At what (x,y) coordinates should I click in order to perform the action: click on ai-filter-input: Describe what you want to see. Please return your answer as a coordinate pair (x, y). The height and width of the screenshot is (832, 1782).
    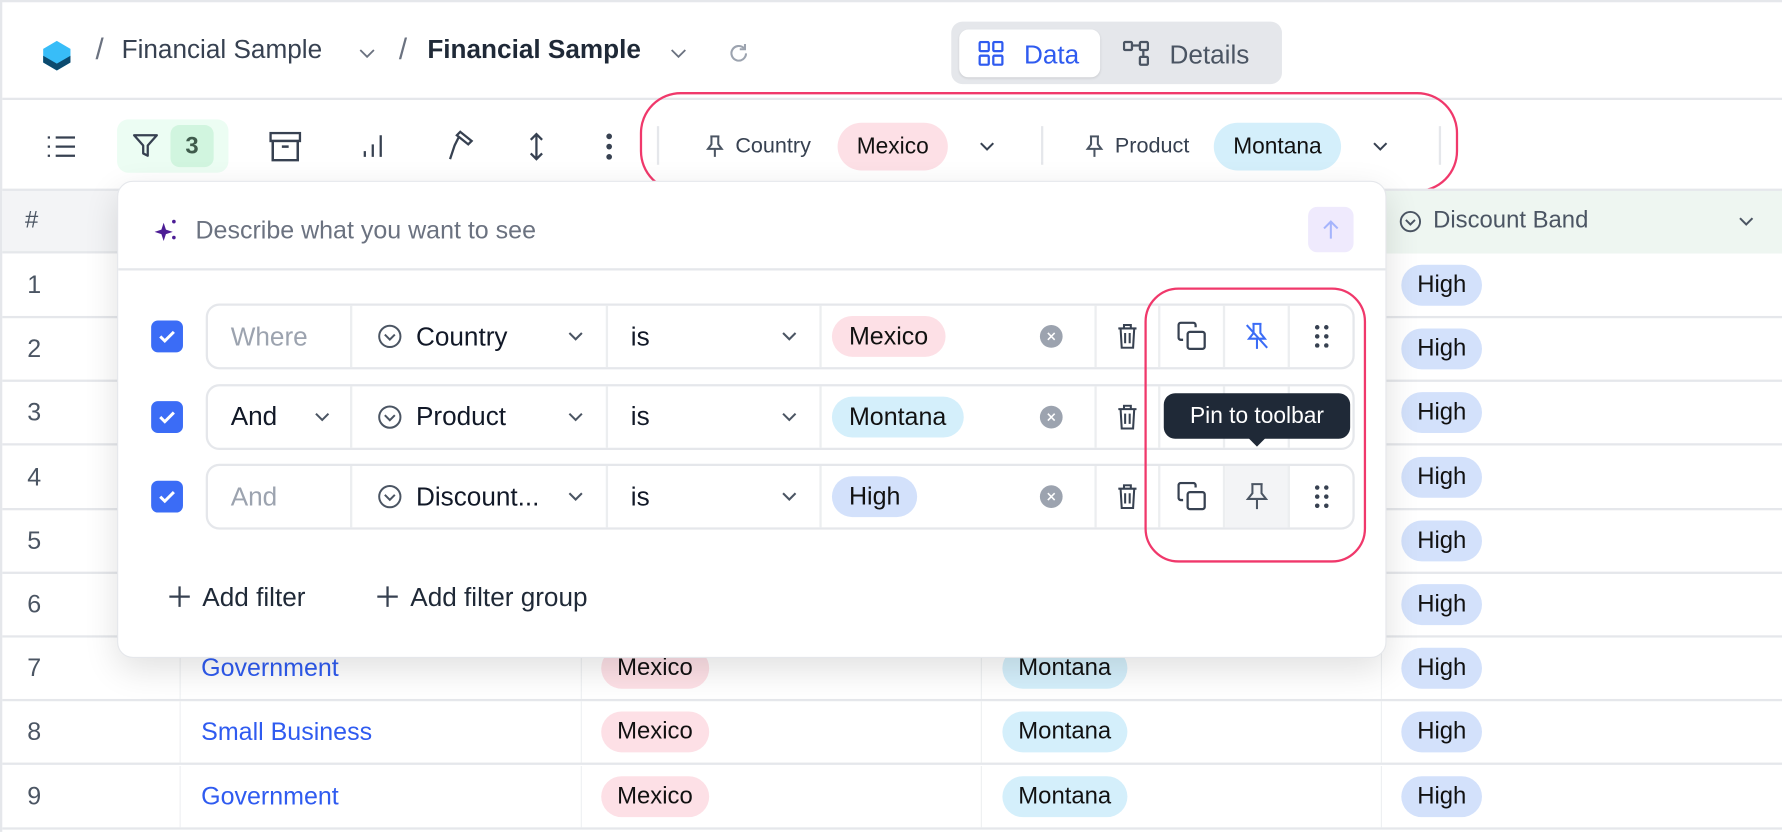
    Looking at the image, I should click on (752, 226).